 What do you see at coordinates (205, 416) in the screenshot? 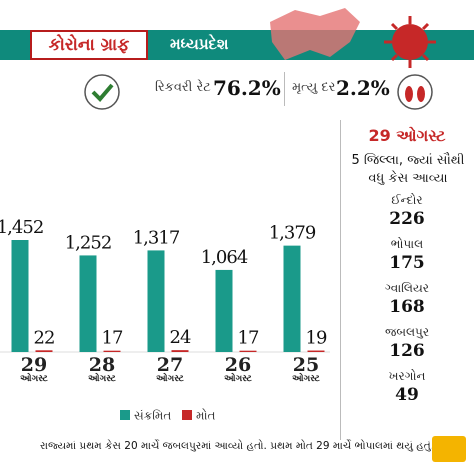
I see `legend-label: મોત` at bounding box center [205, 416].